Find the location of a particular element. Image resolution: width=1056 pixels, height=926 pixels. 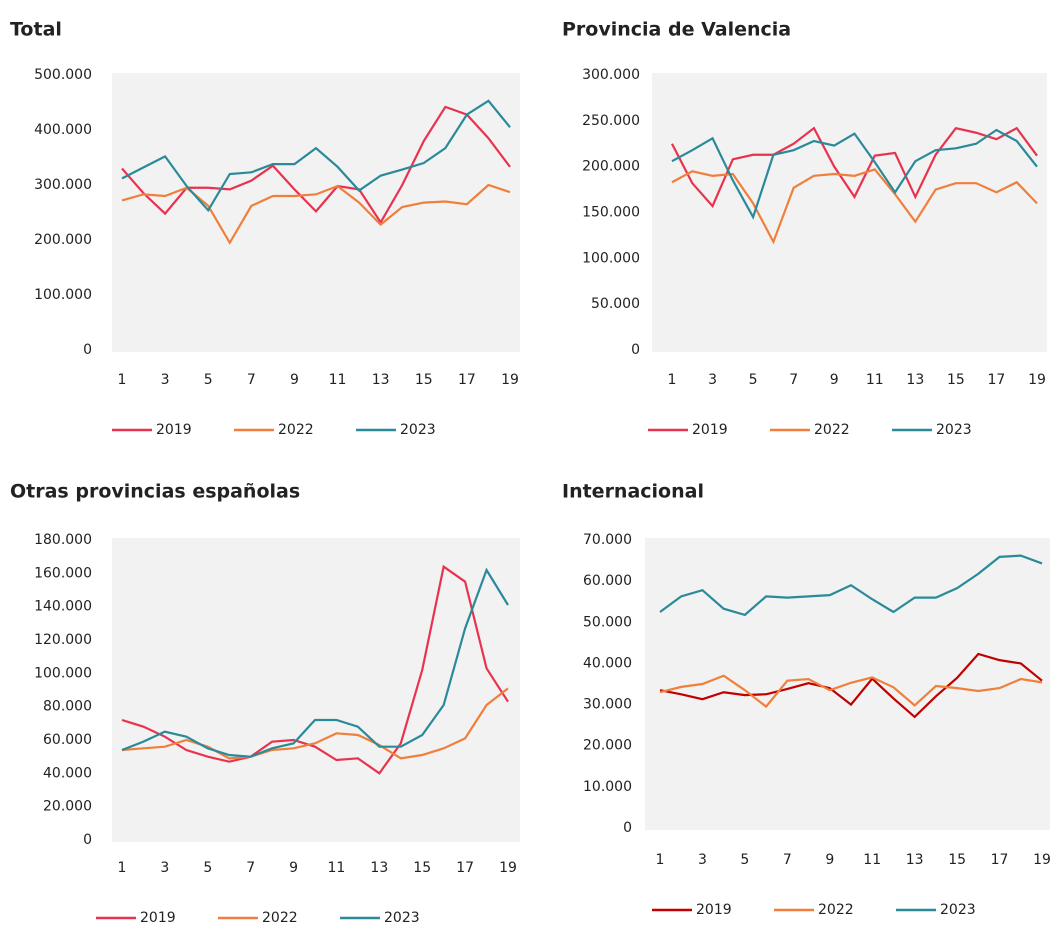

y-tick-label: 160.000 is located at coordinates (63, 573).